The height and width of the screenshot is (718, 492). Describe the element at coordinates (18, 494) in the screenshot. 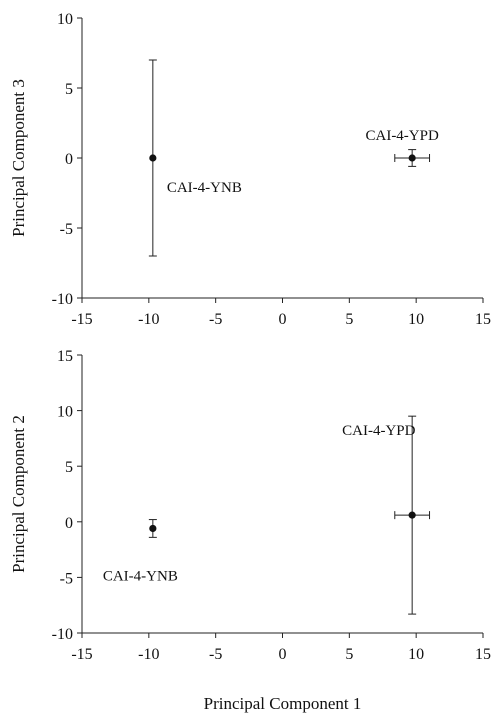

I see `y-axis-title: Principal Component 2` at that location.